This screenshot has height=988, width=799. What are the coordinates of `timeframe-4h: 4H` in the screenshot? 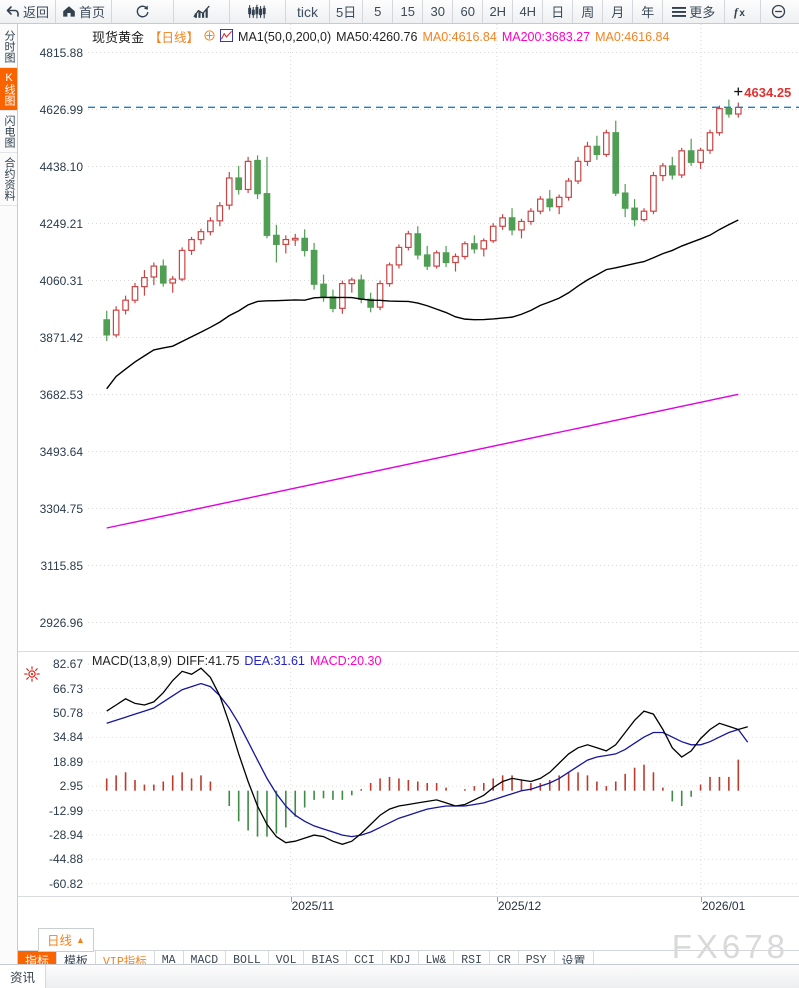 It's located at (528, 11).